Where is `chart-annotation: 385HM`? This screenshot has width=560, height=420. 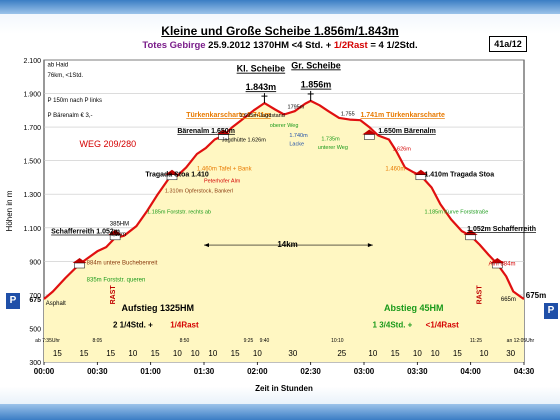
chart-annotation: 385HM is located at coordinates (119, 224).